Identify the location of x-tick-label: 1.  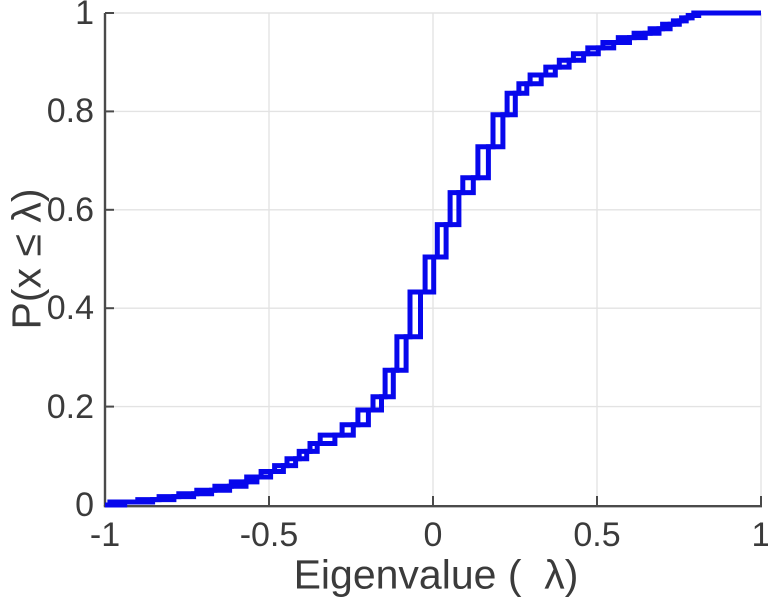
(759, 535).